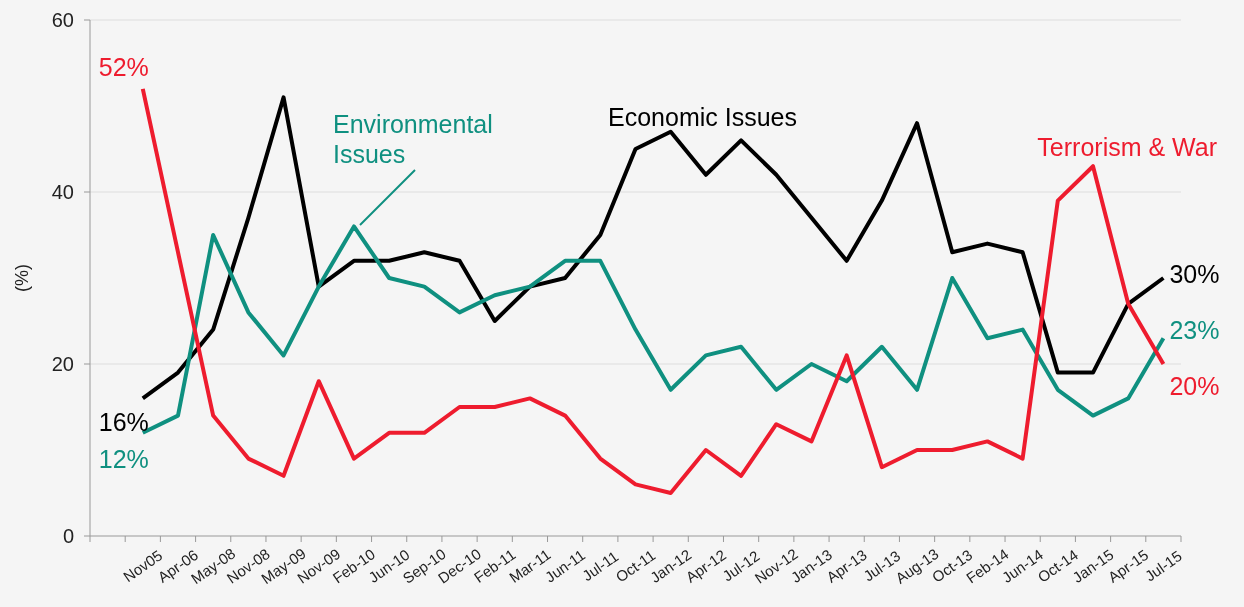  I want to click on series-label: Terrorism & War, so click(1127, 147).